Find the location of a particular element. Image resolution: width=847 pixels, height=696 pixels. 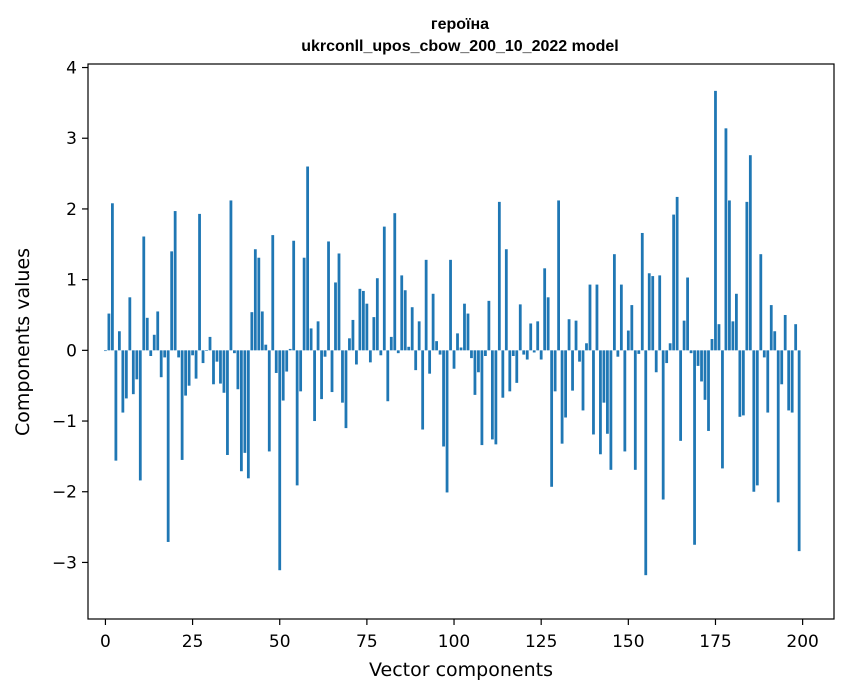

y-tick-label: −1 is located at coordinates (64, 422).